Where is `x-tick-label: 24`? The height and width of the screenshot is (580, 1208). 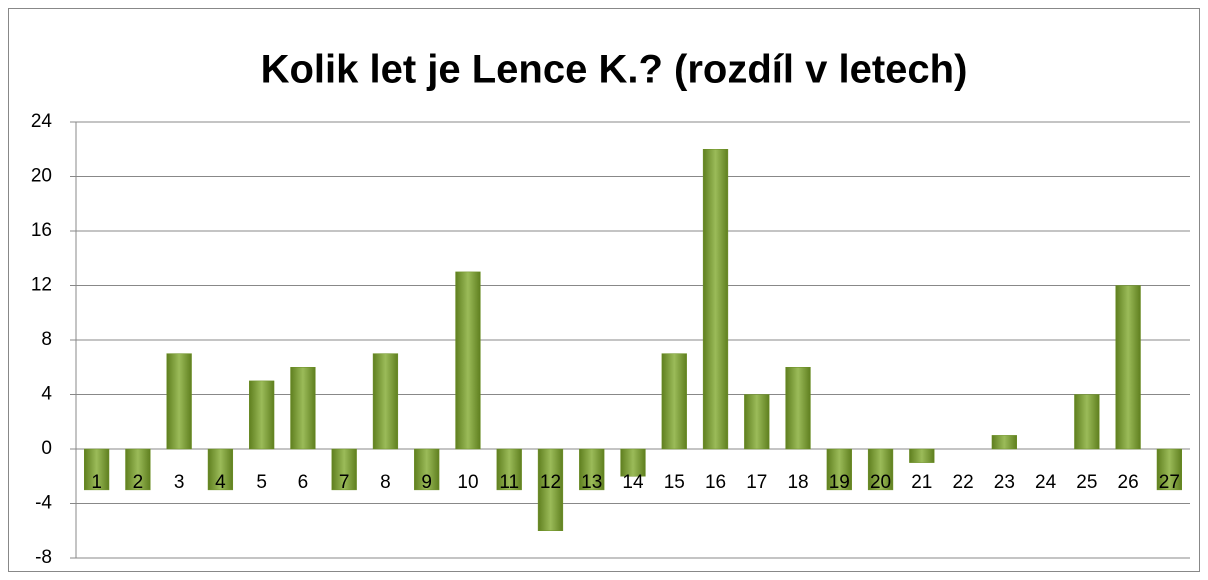 x-tick-label: 24 is located at coordinates (1046, 482).